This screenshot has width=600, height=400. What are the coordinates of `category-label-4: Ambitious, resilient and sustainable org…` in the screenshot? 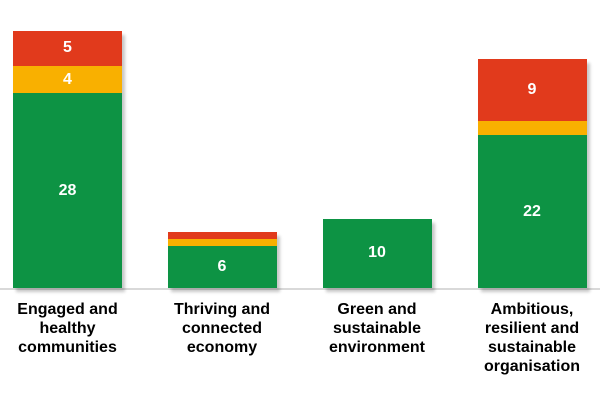 It's located at (531, 338).